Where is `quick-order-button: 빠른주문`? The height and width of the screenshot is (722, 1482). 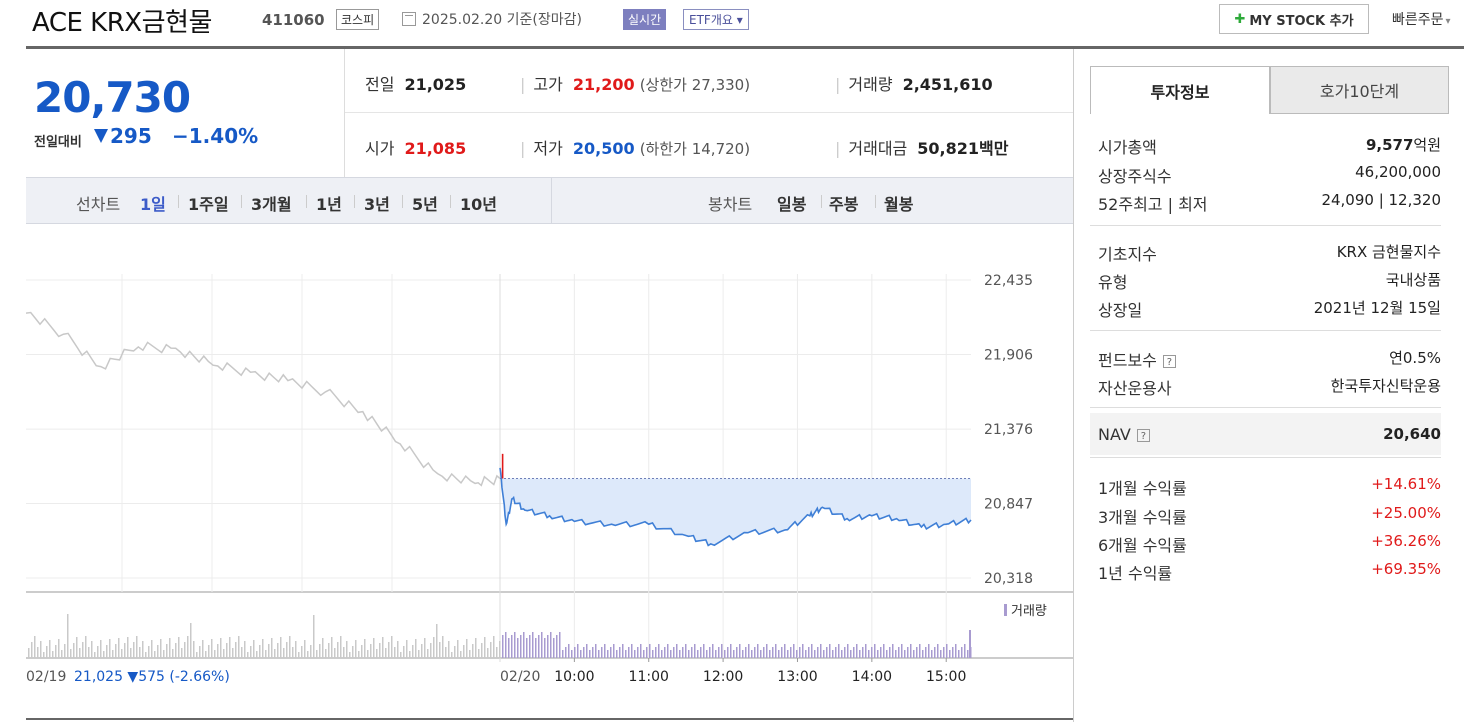 quick-order-button: 빠른주문 is located at coordinates (1421, 19).